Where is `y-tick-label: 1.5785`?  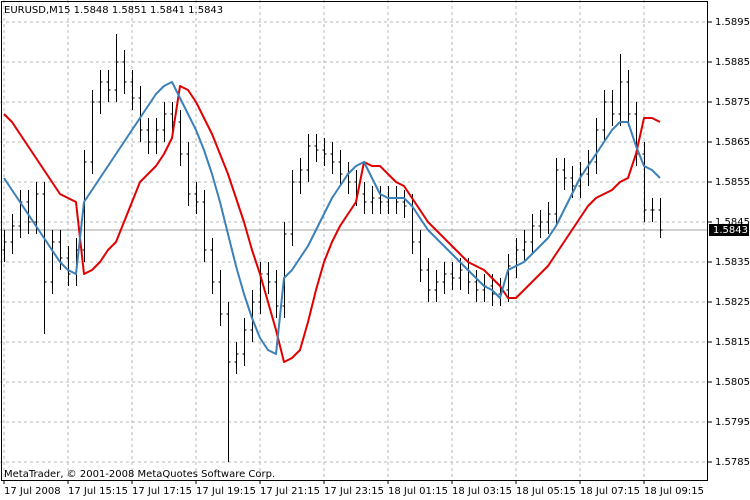 y-tick-label: 1.5785 is located at coordinates (732, 462).